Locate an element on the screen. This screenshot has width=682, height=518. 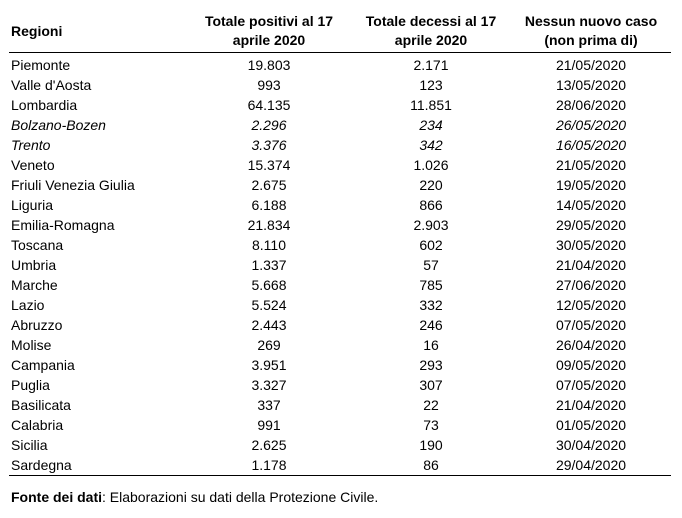
total-positives-cell: 2.443 is located at coordinates (269, 325).